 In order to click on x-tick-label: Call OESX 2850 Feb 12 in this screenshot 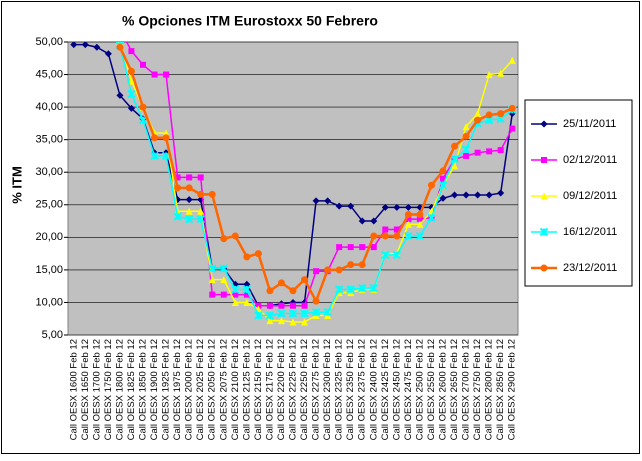, I will do `click(500, 389)`.